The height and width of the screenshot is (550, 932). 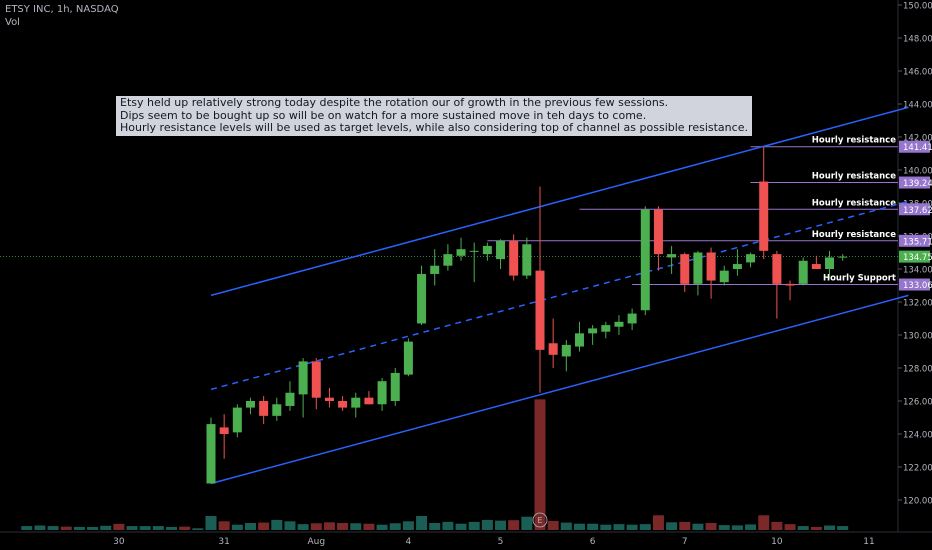 What do you see at coordinates (409, 542) in the screenshot?
I see `time-tick-label: 4` at bounding box center [409, 542].